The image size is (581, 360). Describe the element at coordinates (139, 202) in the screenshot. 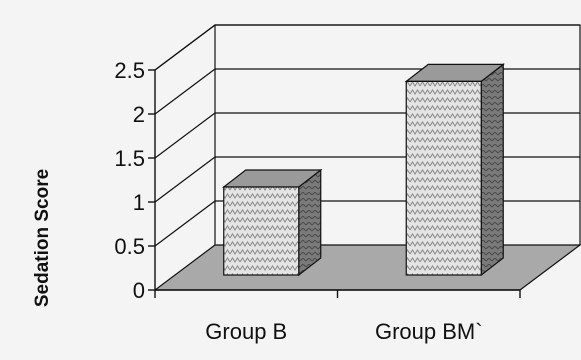

I see `y-tick-label: 1` at that location.